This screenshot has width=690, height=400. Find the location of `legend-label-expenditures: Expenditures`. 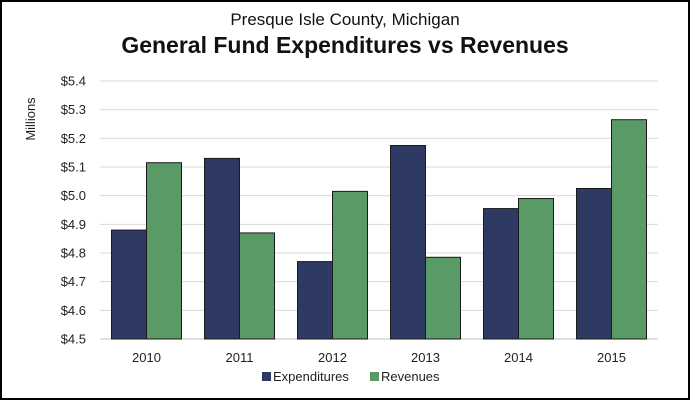

legend-label-expenditures: Expenditures is located at coordinates (311, 376).